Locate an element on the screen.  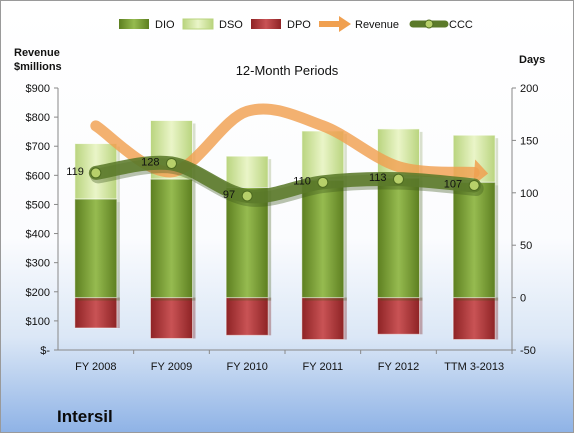
legend-label: Revenue is located at coordinates (377, 25).